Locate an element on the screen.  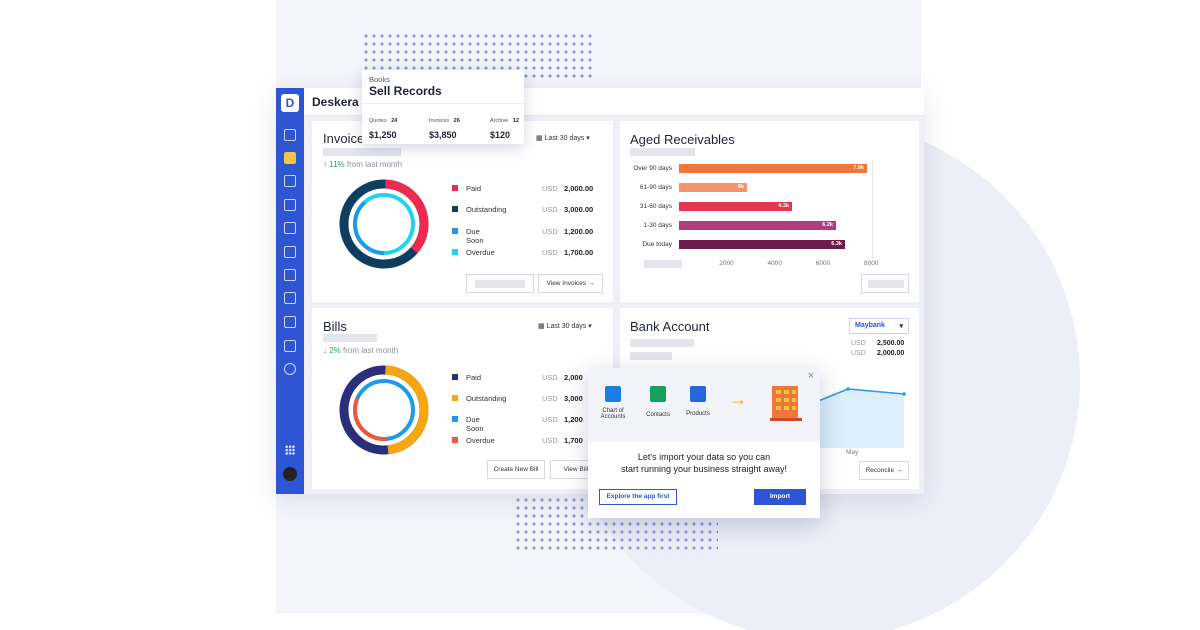
explore-app-button: Explore the app first is located at coordinates (638, 497).